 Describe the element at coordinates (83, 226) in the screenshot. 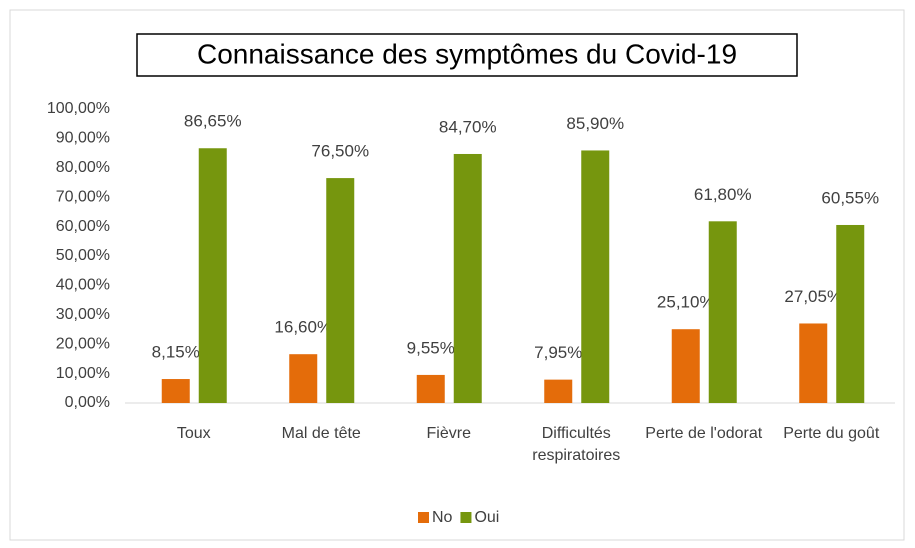

I see `y-tick-label: 60,00%` at that location.